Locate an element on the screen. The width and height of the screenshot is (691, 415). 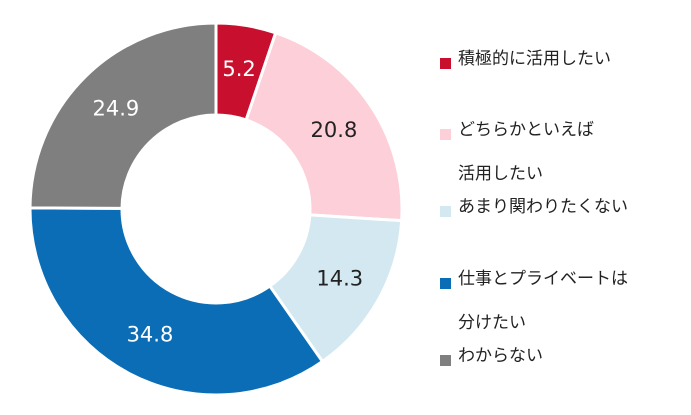
legend-item-separate: 仕事とプライベートは 分けたい is located at coordinates (559, 307).